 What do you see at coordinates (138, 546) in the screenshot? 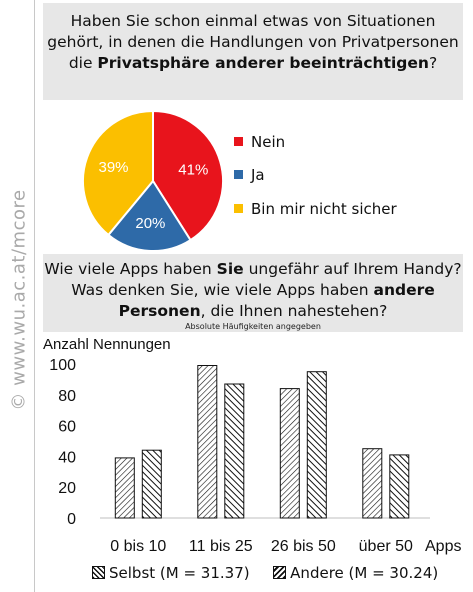
I see `x-tick-label: 0 bis 10` at bounding box center [138, 546].